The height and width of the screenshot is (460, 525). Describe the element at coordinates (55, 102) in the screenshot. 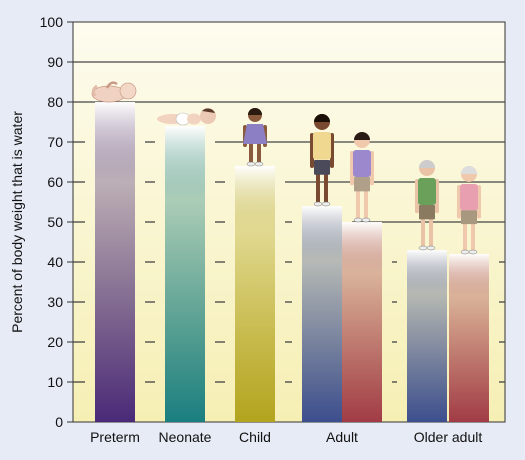

I see `y-tick-label: 80` at that location.